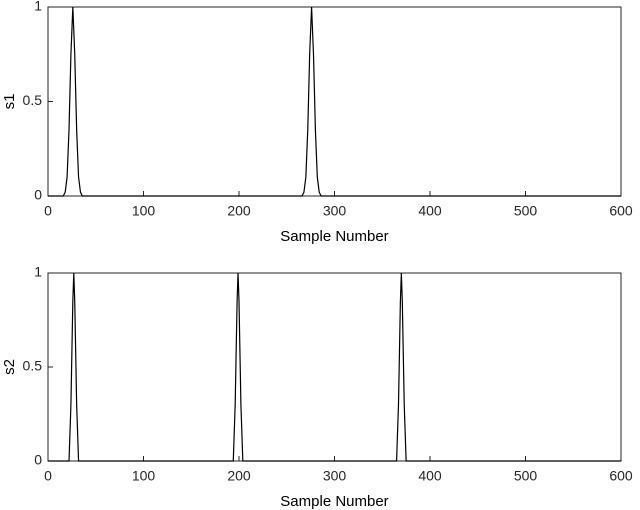 Image resolution: width=640 pixels, height=510 pixels. What do you see at coordinates (9, 102) in the screenshot?
I see `y-axis-label: s1` at bounding box center [9, 102].